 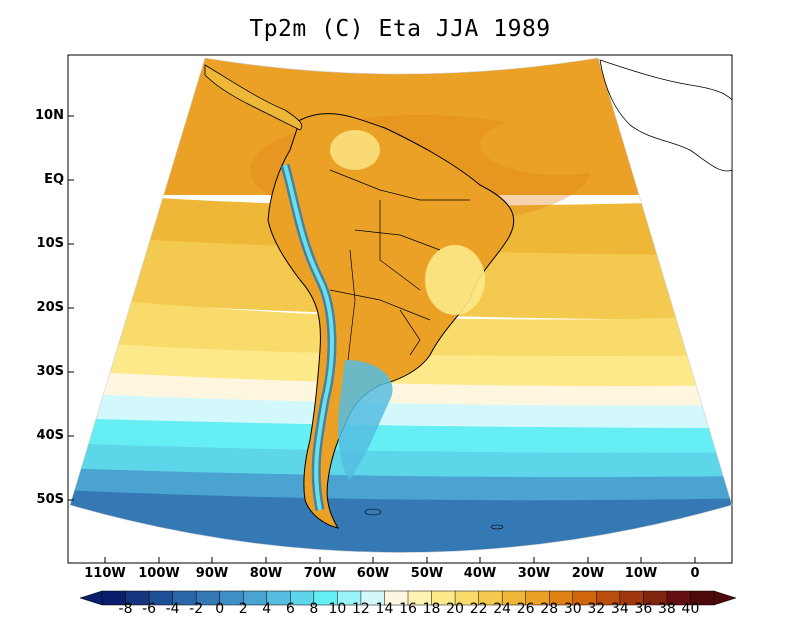 I want to click on lat-label-10s: 10S, so click(x=50, y=243).